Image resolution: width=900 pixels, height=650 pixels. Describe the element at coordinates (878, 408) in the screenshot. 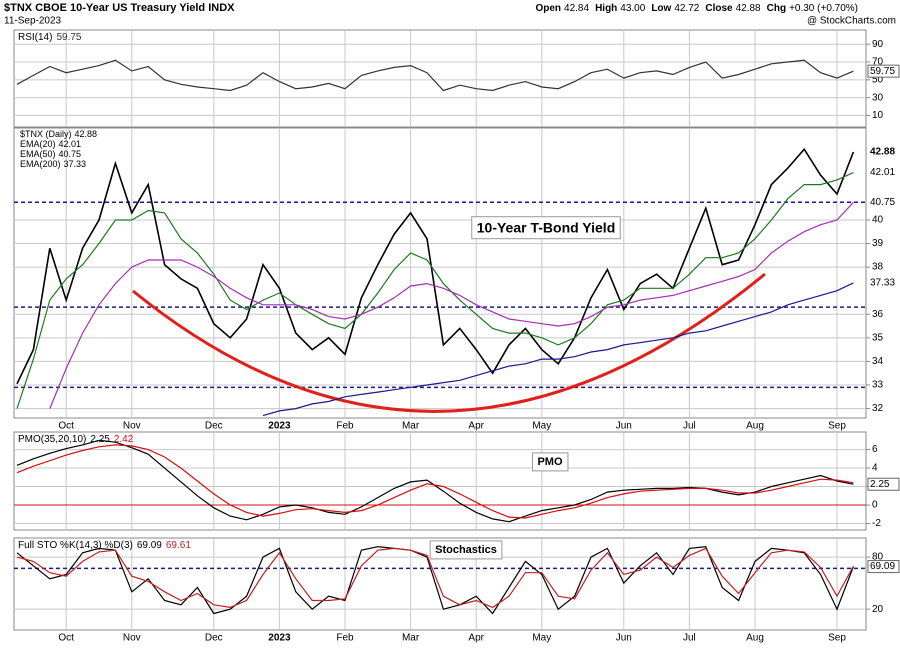

I see `y-tick-label: 32` at that location.